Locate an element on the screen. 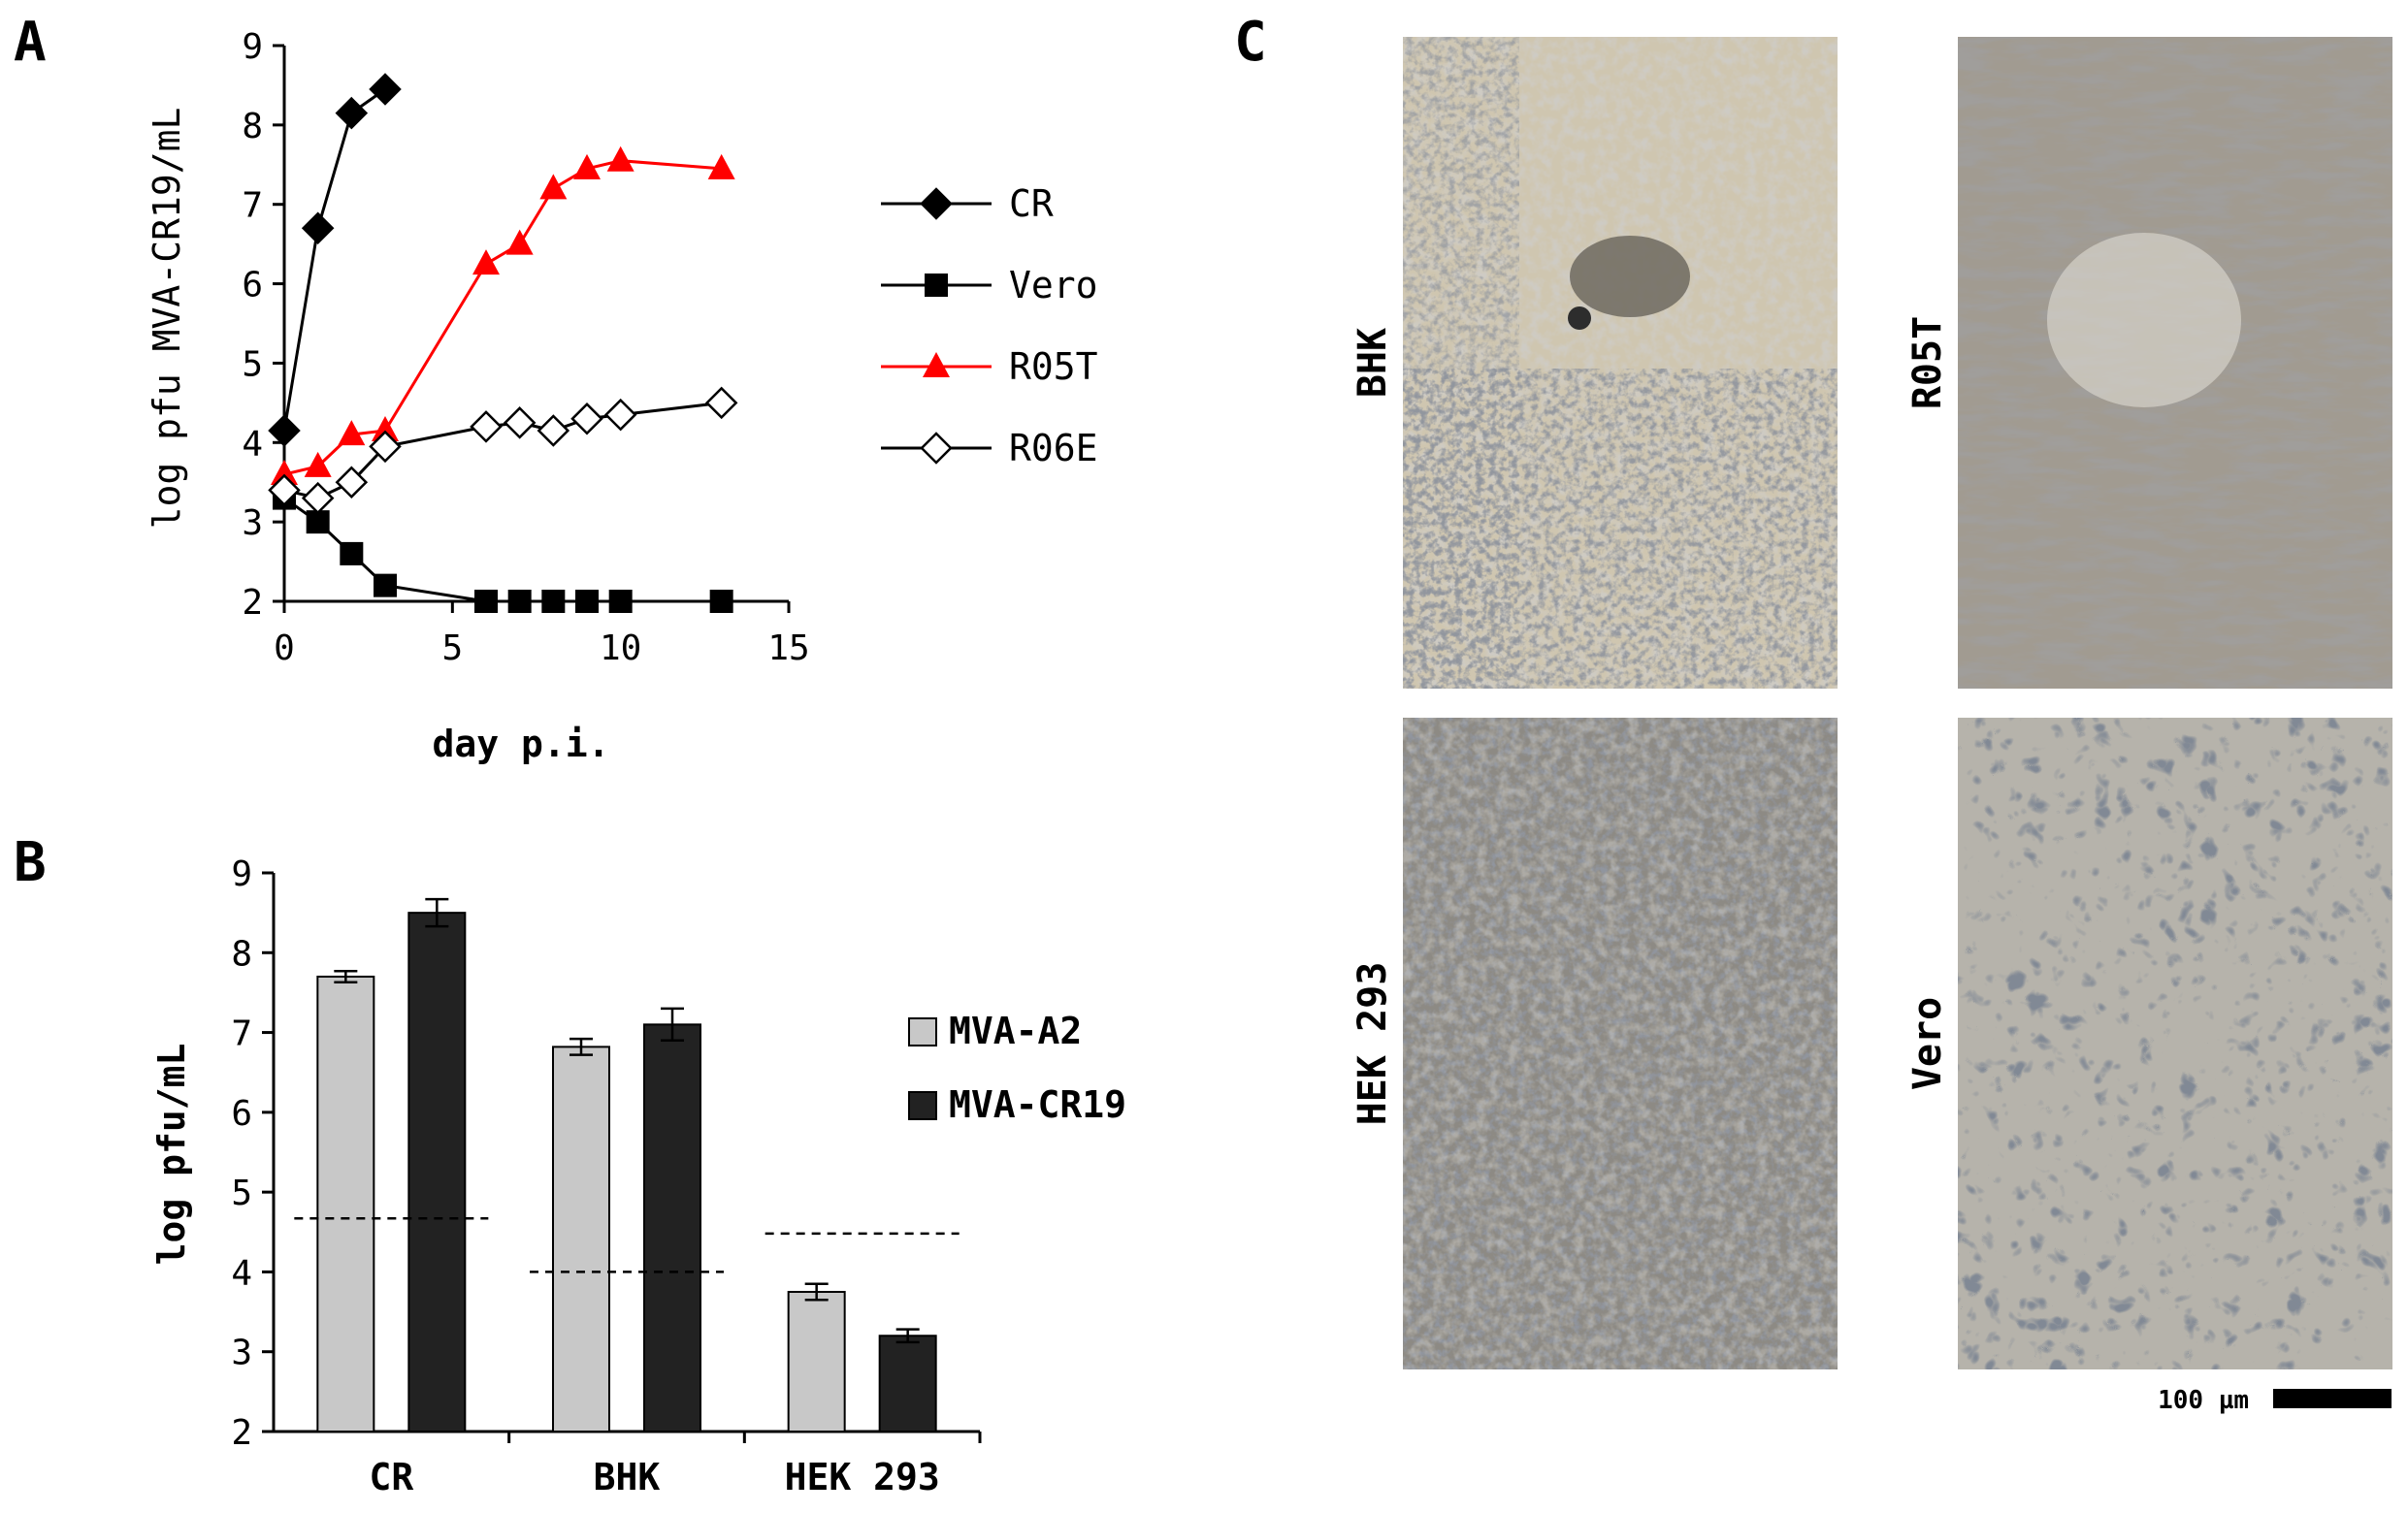  a-series-cr is located at coordinates (335, 260).